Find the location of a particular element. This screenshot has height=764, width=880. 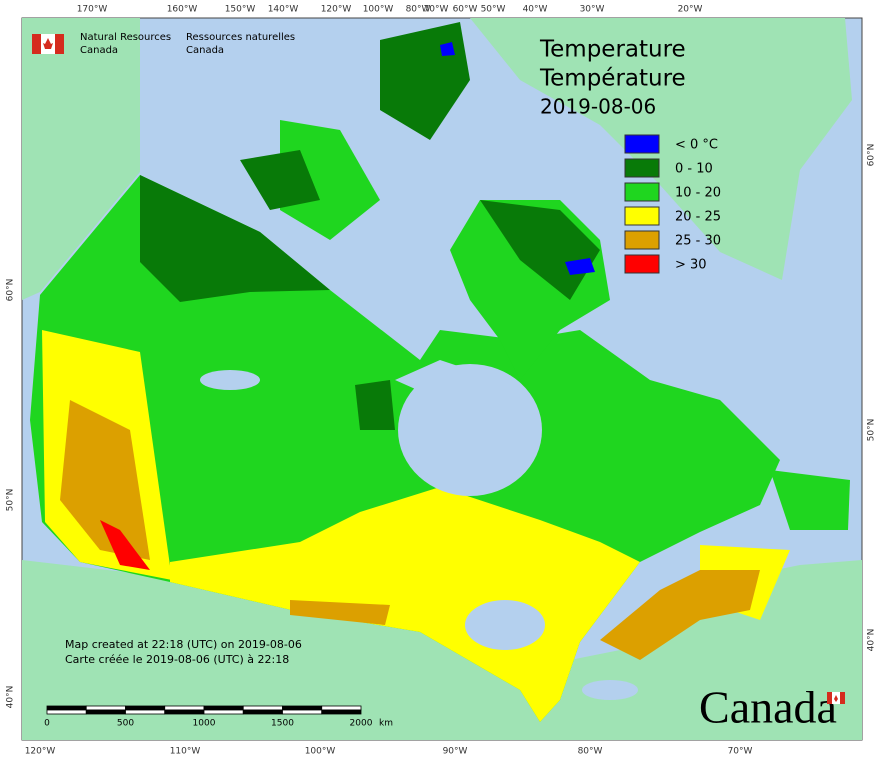

longitude-label: 110°W is located at coordinates (185, 752).